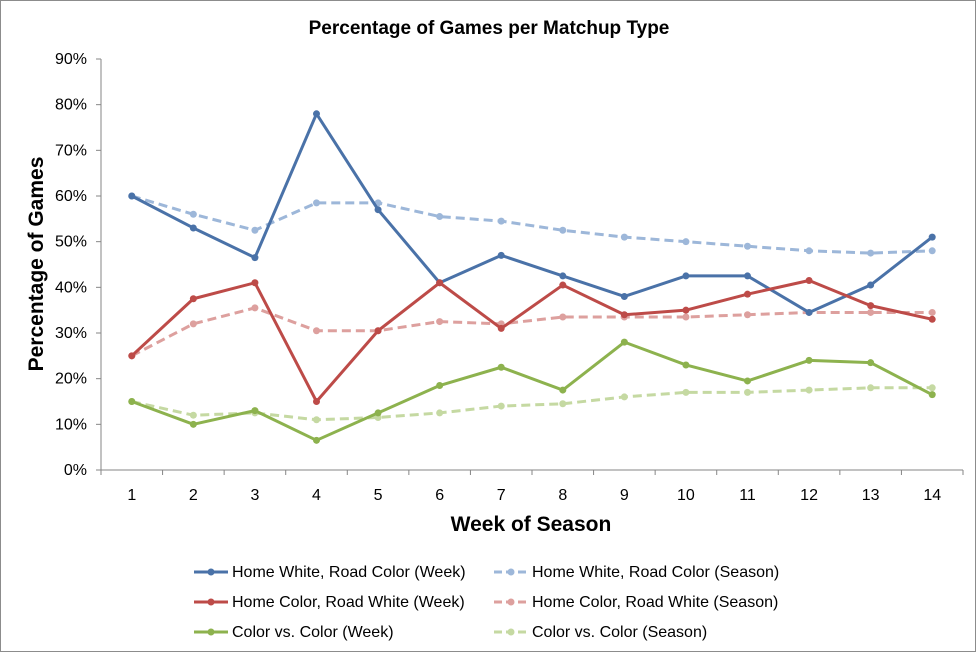  I want to click on legend-label: Color vs. Color (Week), so click(313, 632).